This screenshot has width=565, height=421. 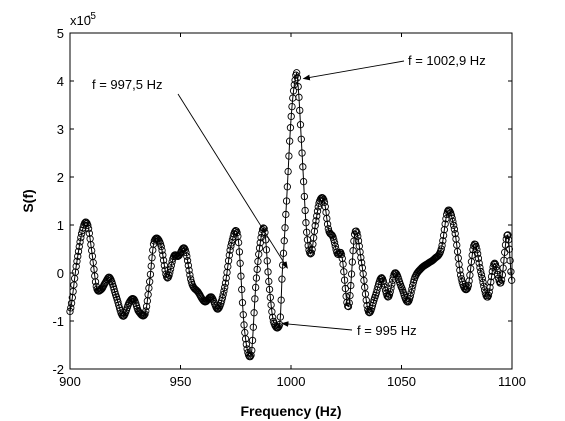 What do you see at coordinates (127, 84) in the screenshot?
I see `annotation-label: f = 997,5 Hz` at bounding box center [127, 84].